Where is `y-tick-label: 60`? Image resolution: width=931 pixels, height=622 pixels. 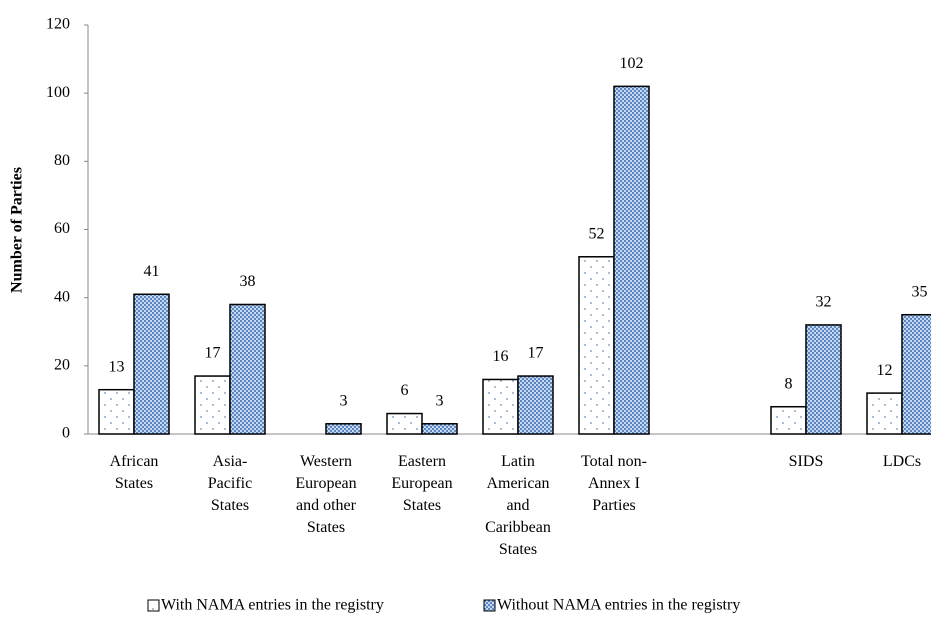
y-tick-label: 60 is located at coordinates (62, 228).